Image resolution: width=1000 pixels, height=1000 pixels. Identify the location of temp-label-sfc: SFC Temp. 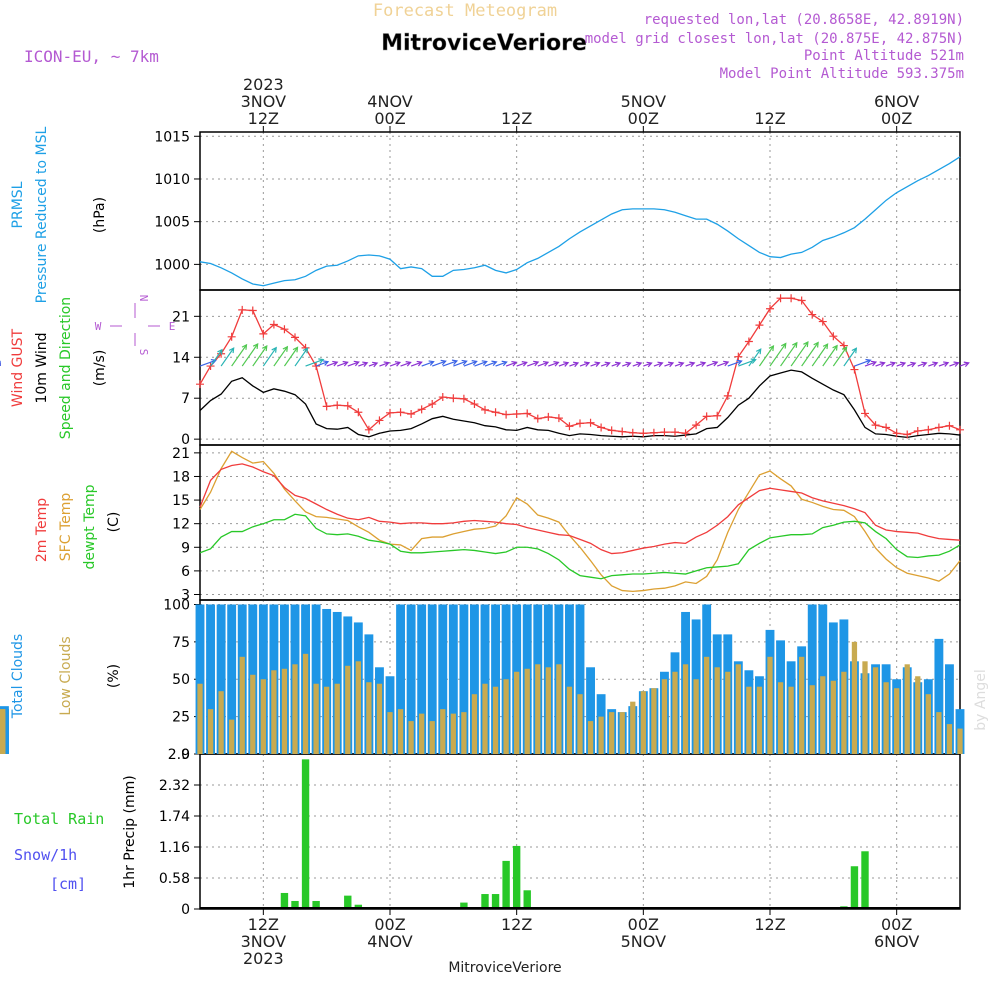
(66, 527).